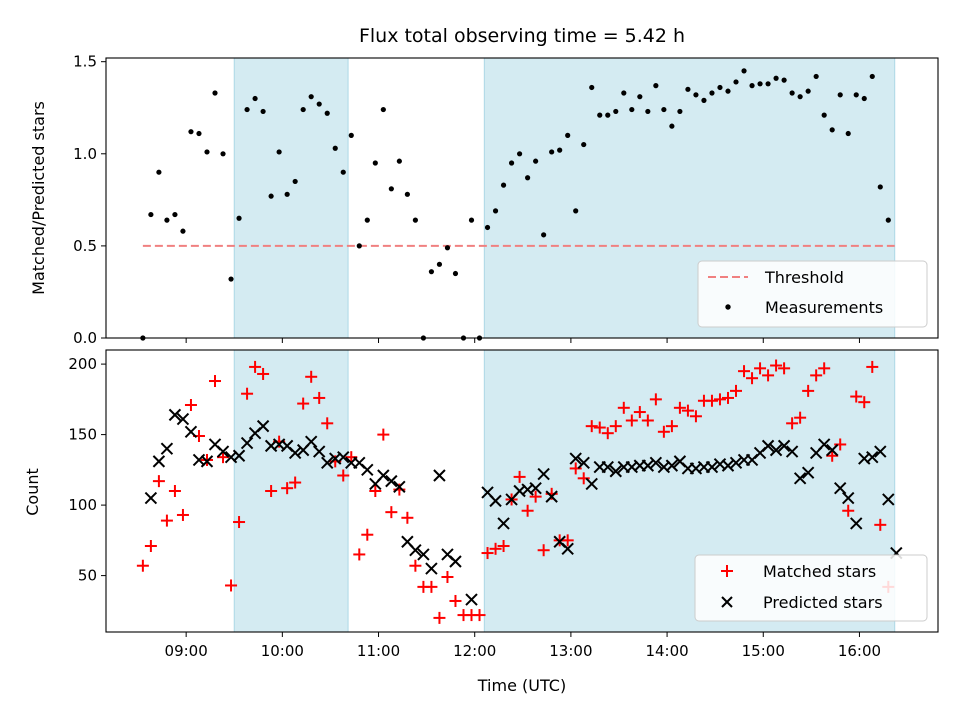 This screenshot has height=724, width=960. What do you see at coordinates (85, 62) in the screenshot?
I see `y-tick-label: 1.5` at bounding box center [85, 62].